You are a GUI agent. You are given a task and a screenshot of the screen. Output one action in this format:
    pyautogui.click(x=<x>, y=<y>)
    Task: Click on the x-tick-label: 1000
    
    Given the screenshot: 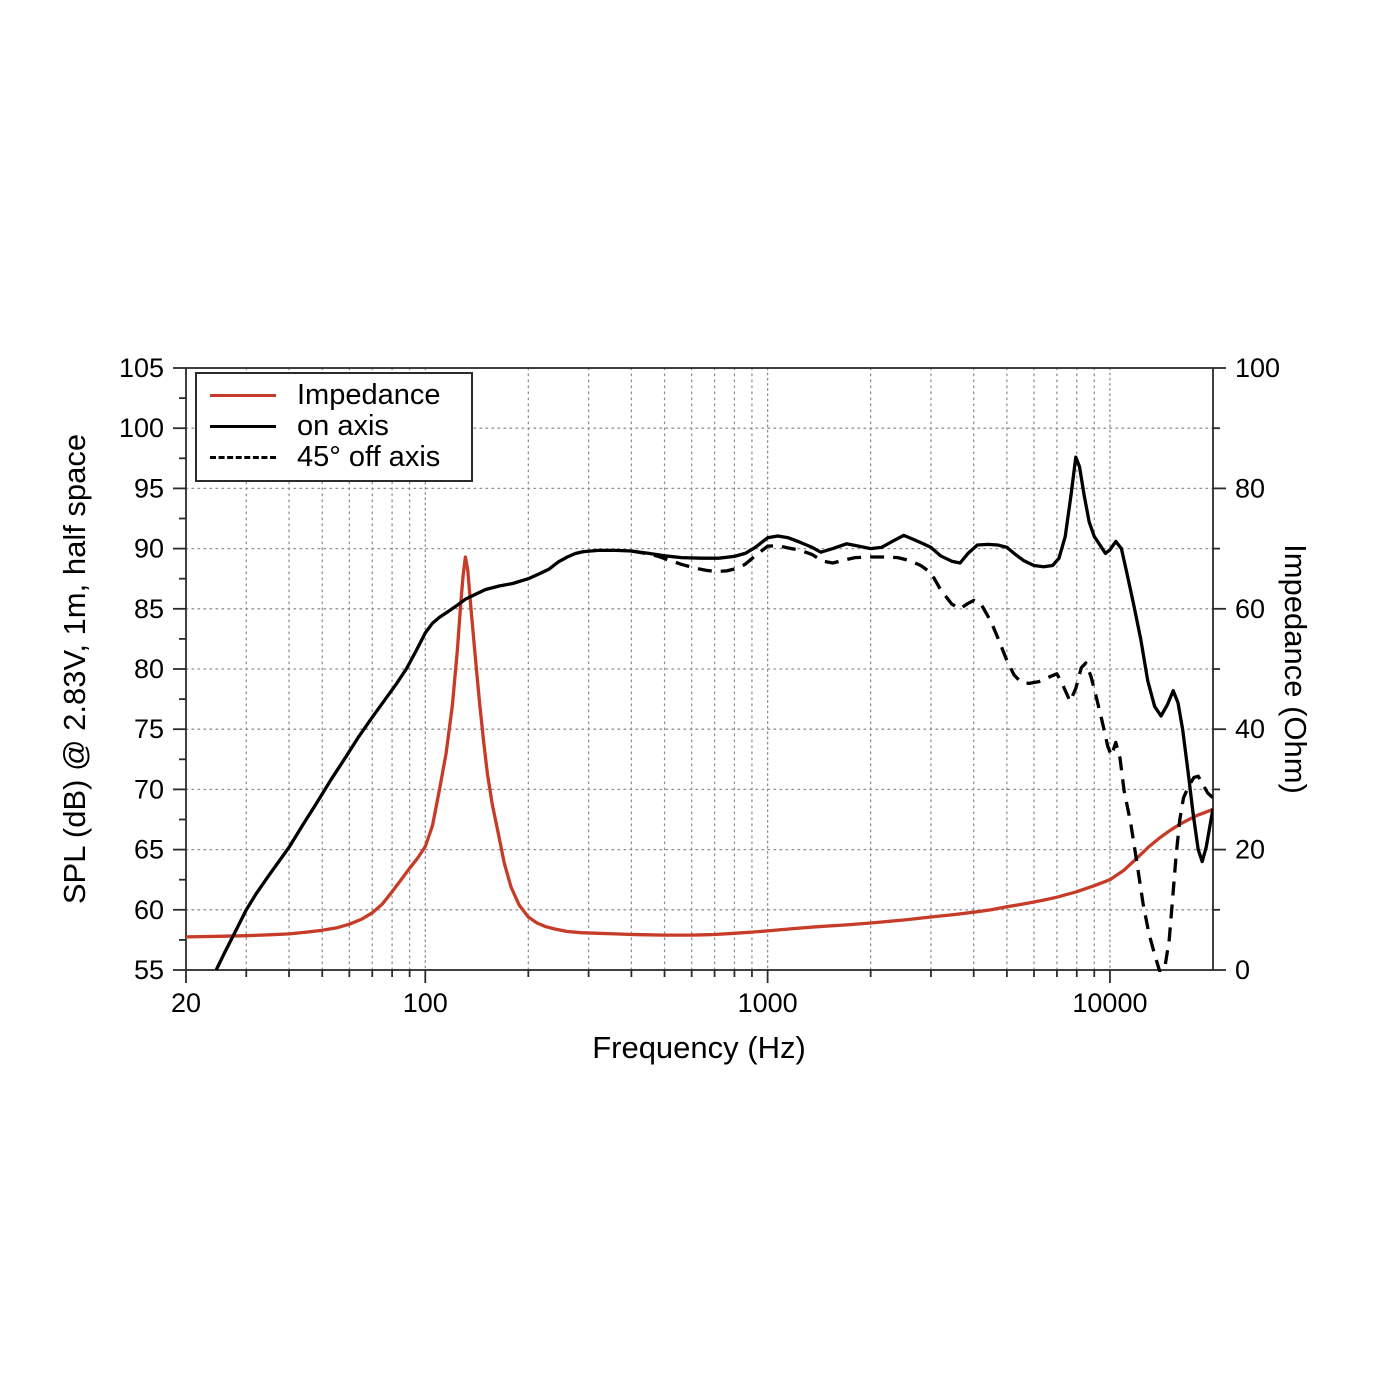 What is the action you would take?
    pyautogui.click(x=768, y=1003)
    